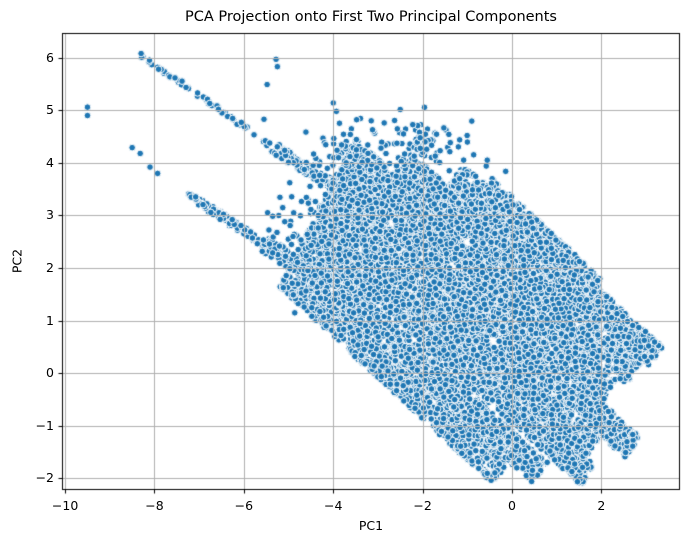 The image size is (689, 547). Describe the element at coordinates (50, 162) in the screenshot. I see `y-tick-label: 4` at that location.